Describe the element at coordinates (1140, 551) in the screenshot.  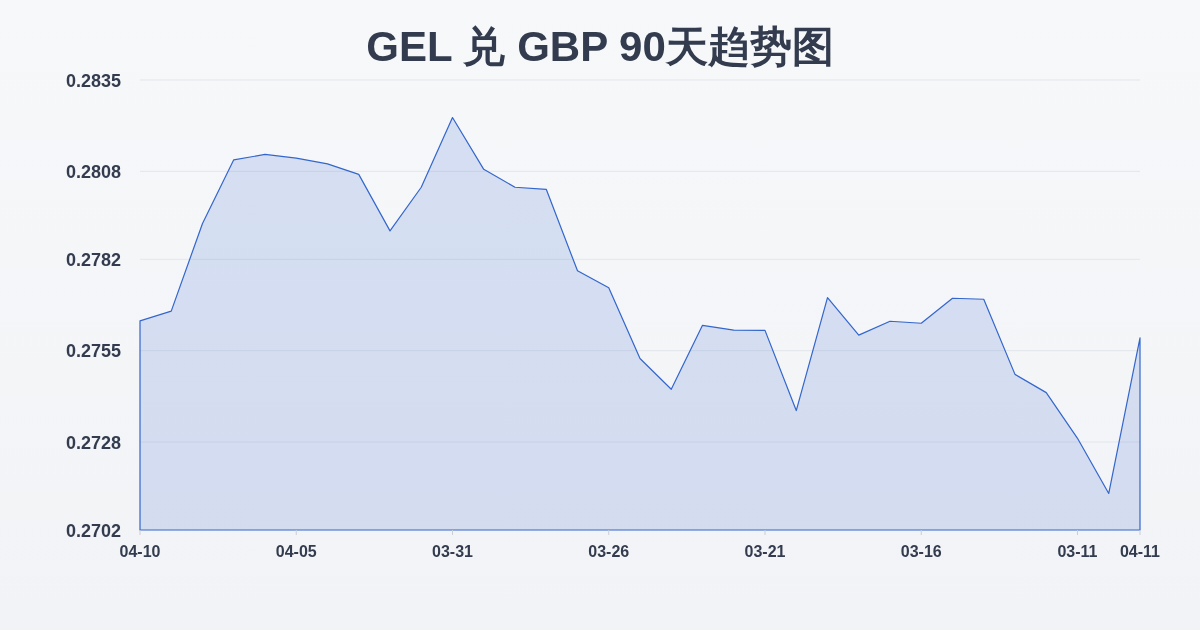
I see `x-tick-label: 04-11` at that location.